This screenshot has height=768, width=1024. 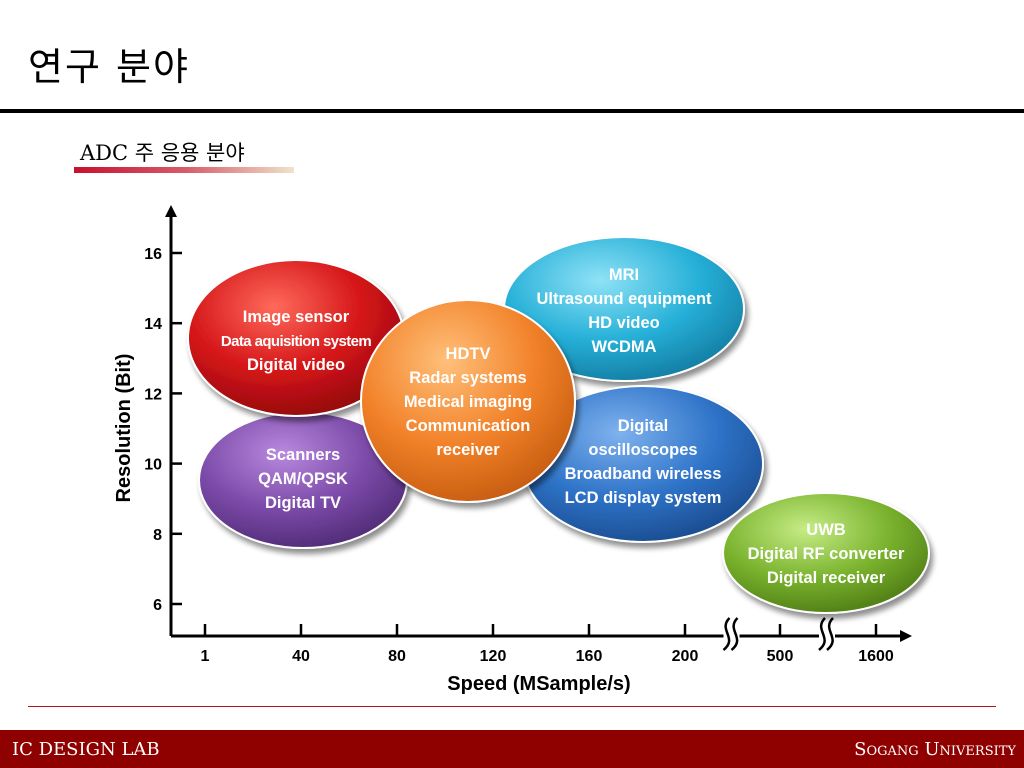 I want to click on region-label: HDTV, so click(x=468, y=354).